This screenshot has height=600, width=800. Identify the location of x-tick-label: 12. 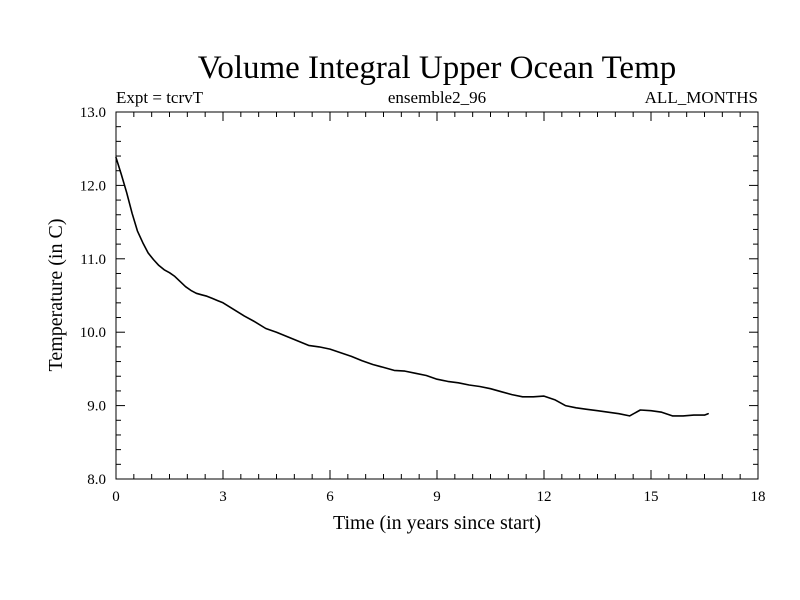
(544, 497).